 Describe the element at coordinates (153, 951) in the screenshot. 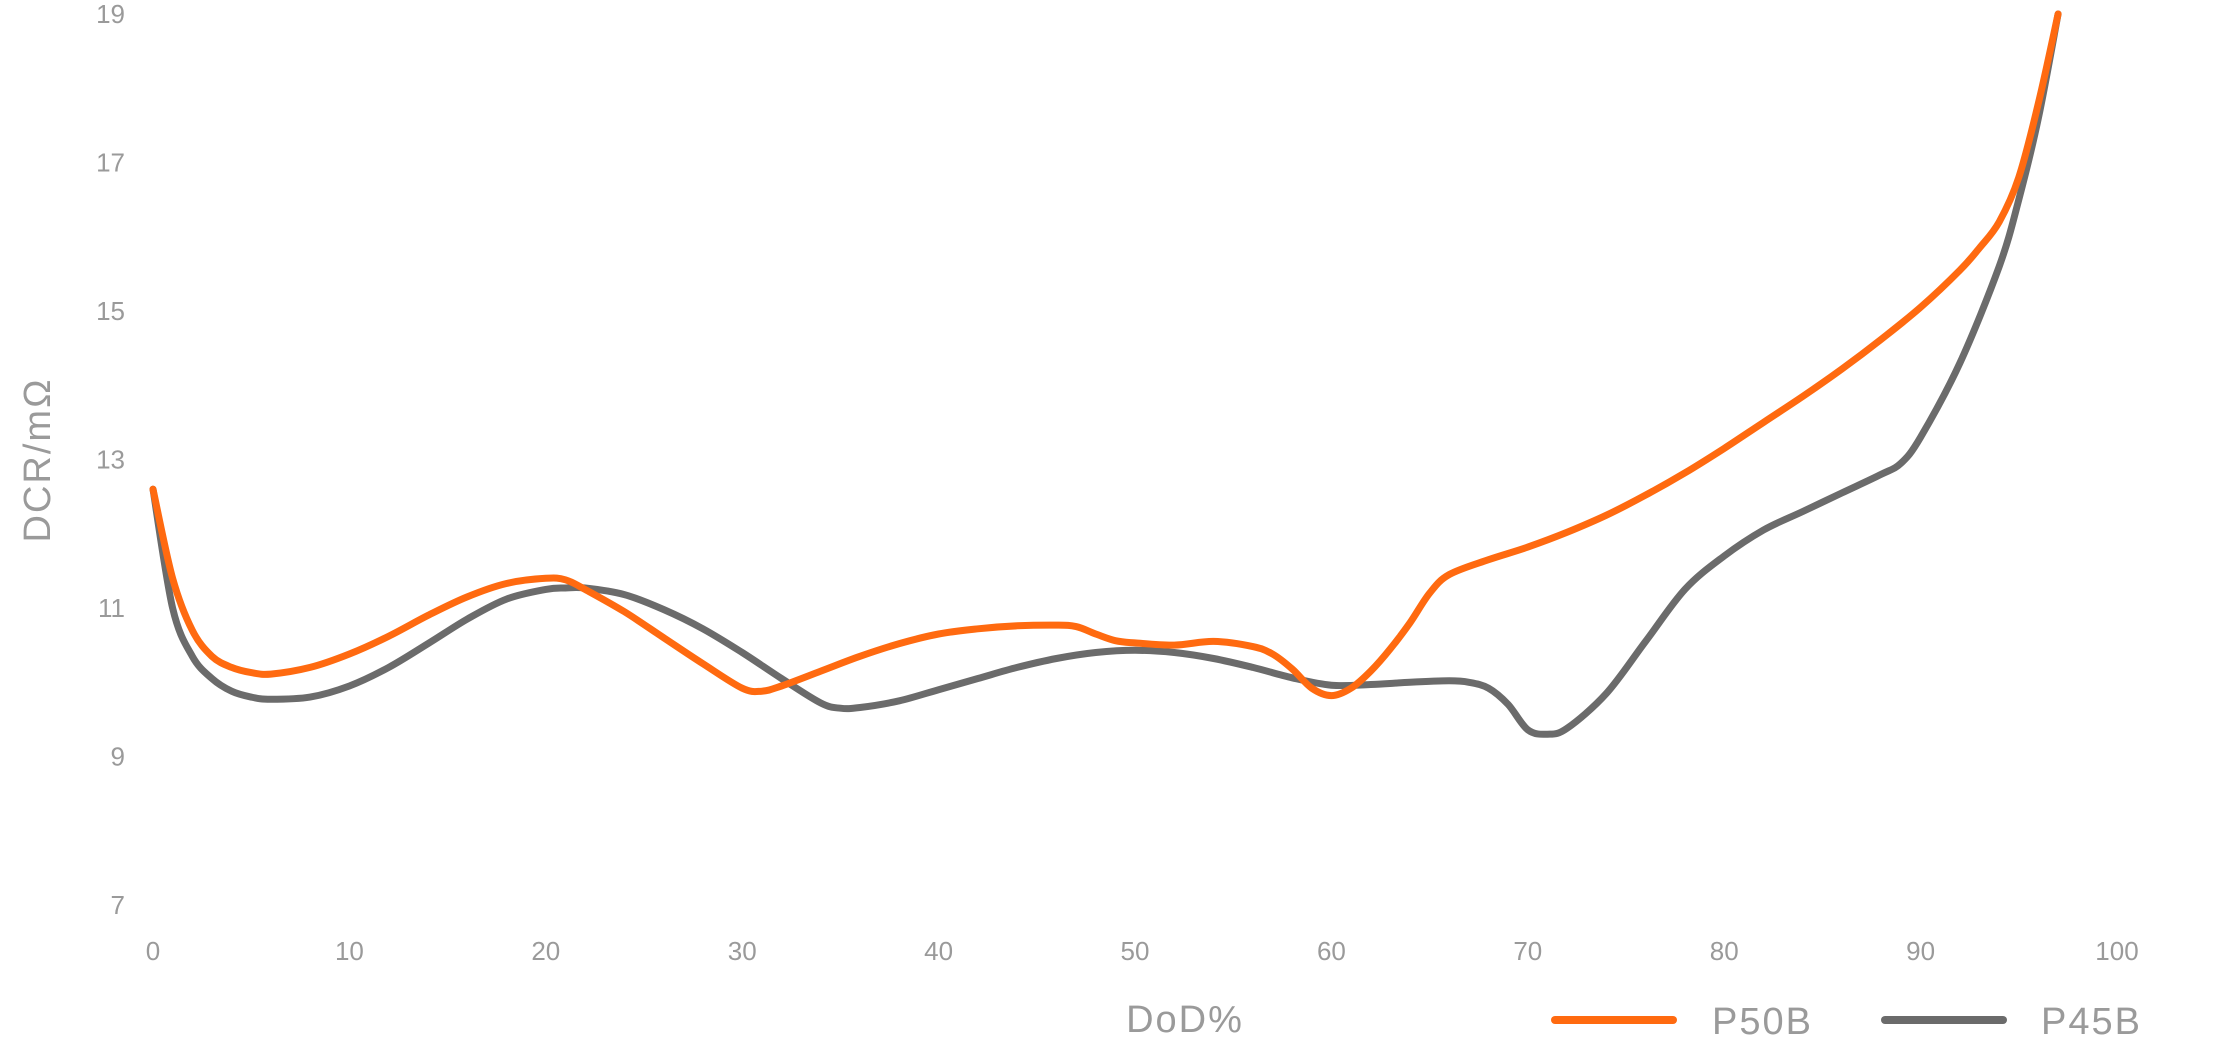

I see `x-tick-label: 0` at that location.